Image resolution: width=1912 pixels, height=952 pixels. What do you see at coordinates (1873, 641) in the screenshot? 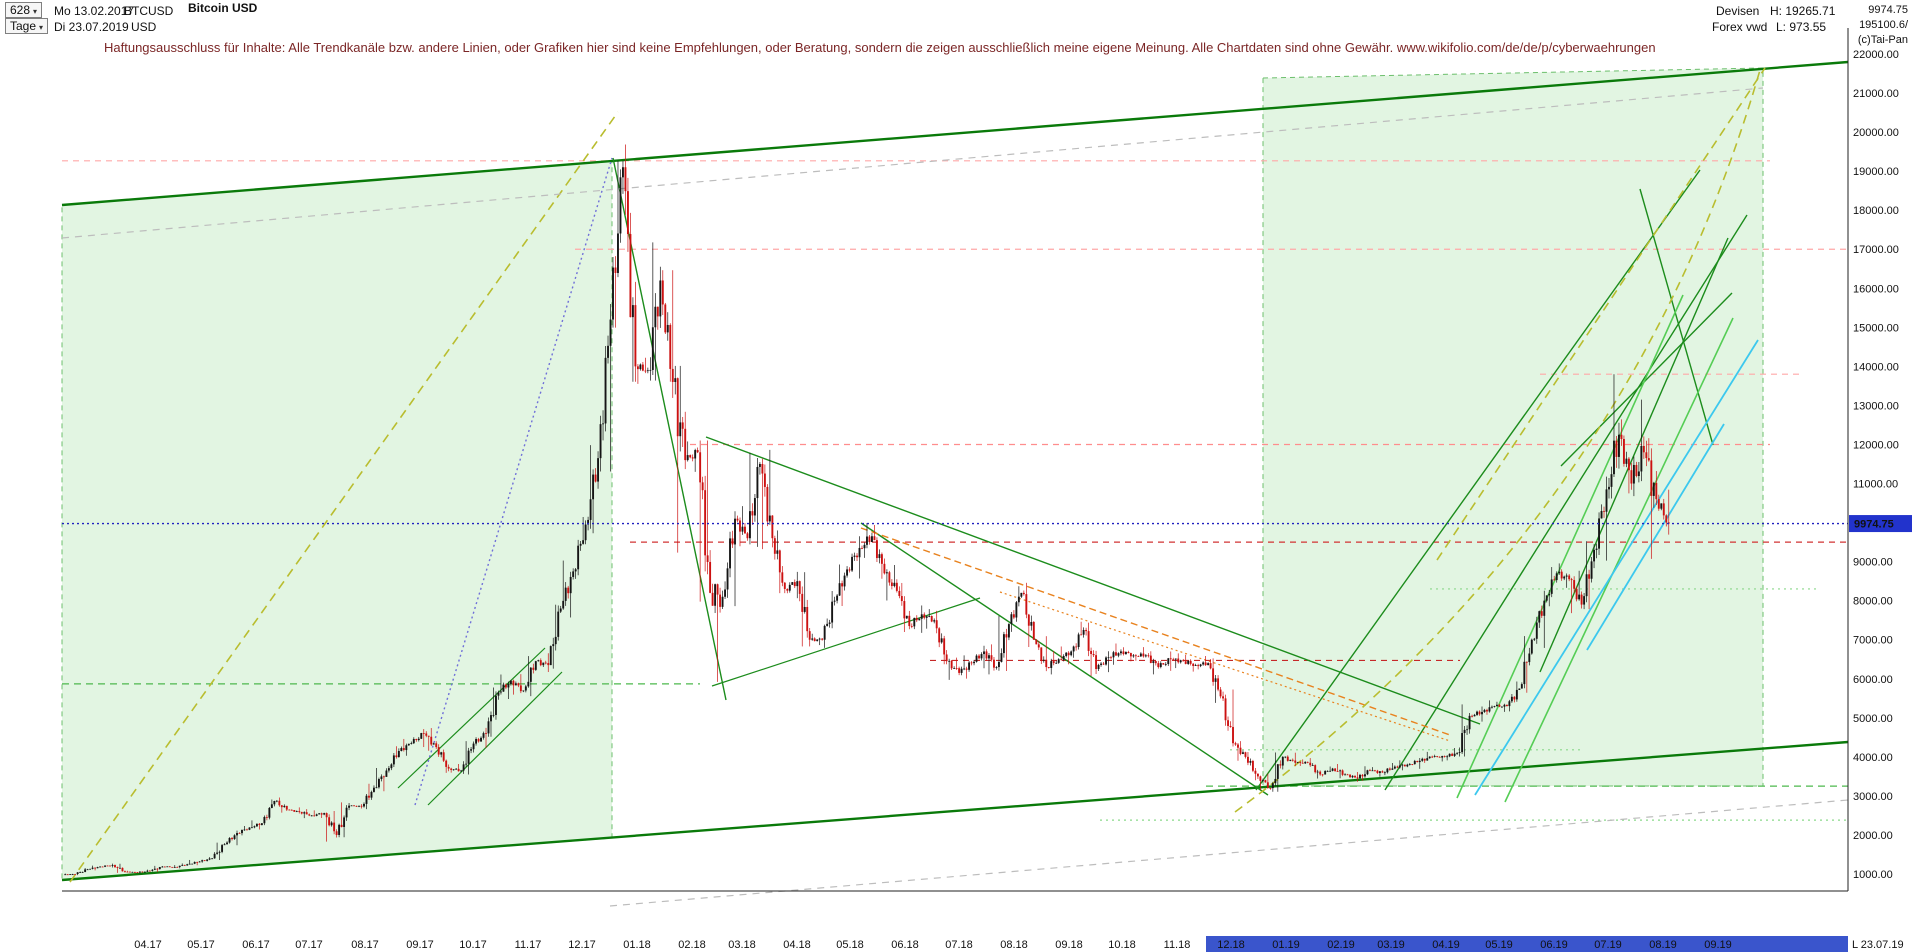
I see `y-axis-label: 7000.00` at bounding box center [1873, 641].